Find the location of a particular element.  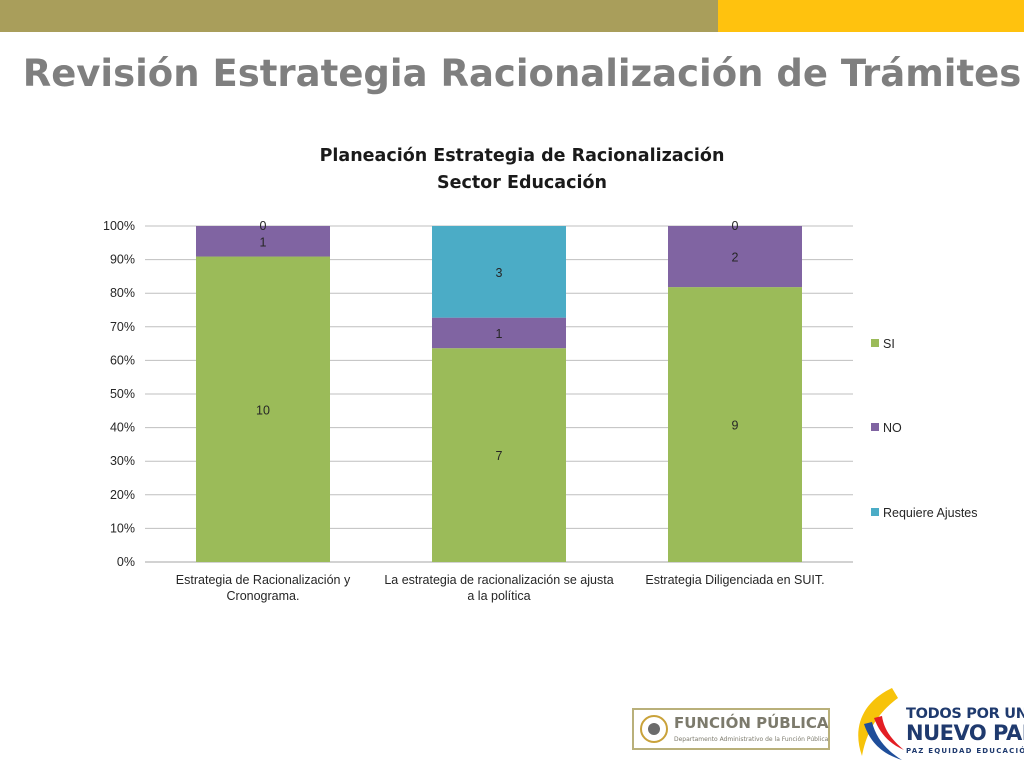

data-label: 3 is located at coordinates (499, 273).